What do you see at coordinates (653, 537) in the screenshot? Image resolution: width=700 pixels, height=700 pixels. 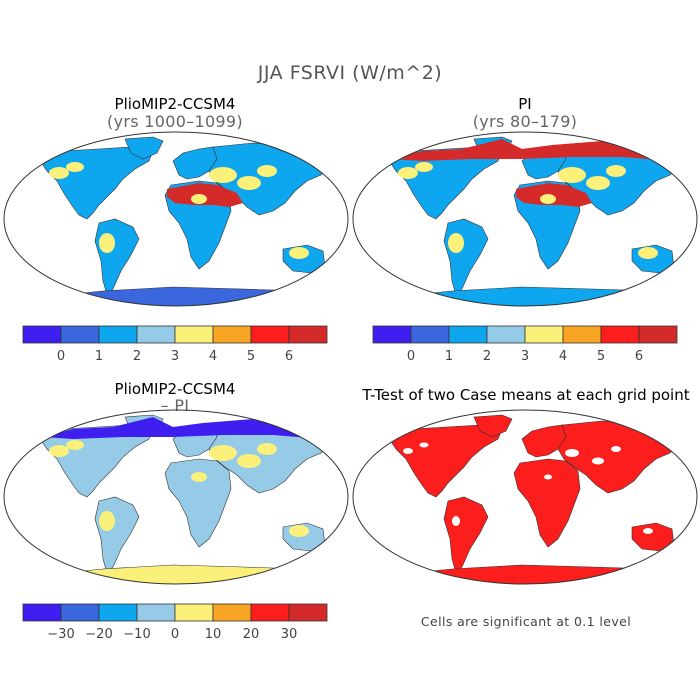 I see `continent-au` at bounding box center [653, 537].